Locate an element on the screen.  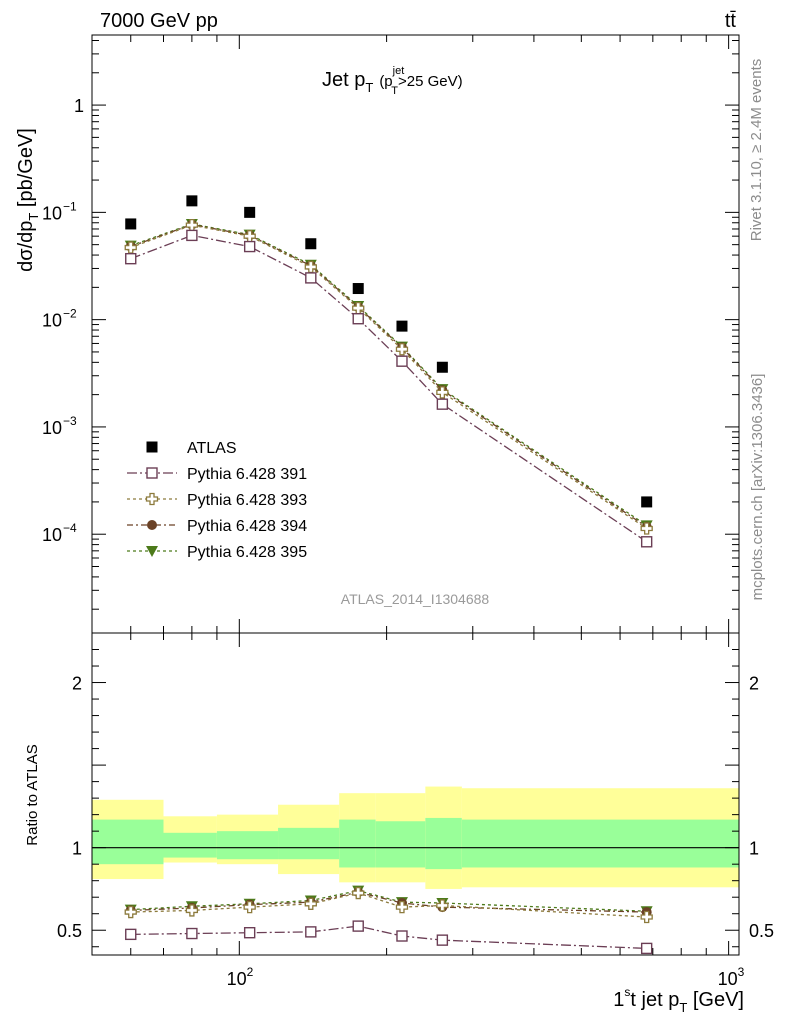
ratio-y-tick-label: 2 is located at coordinates (77, 684).